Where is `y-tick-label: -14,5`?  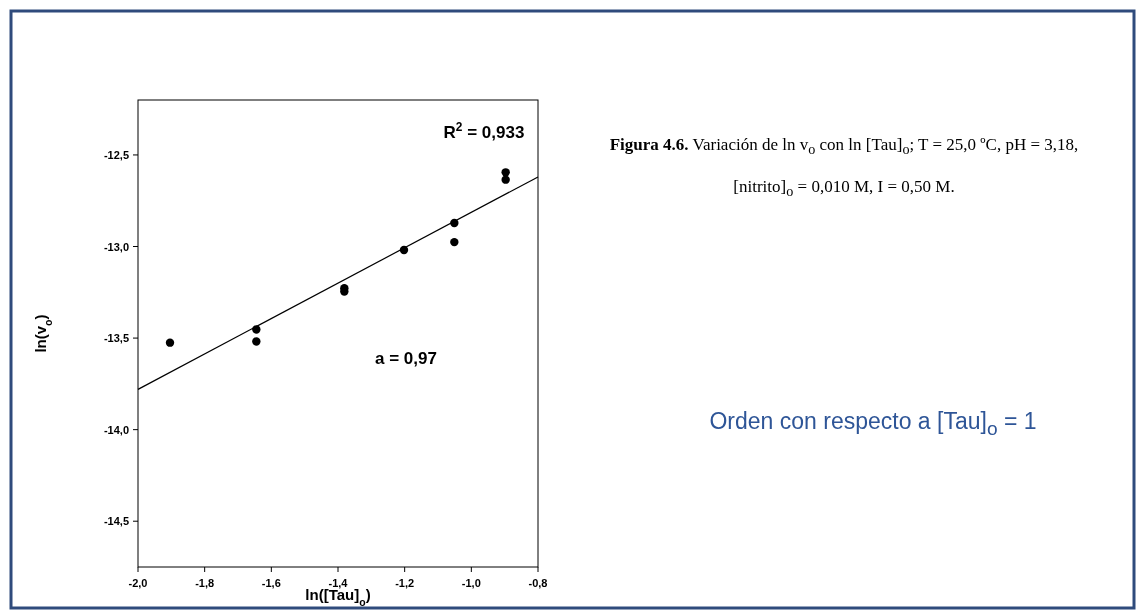 y-tick-label: -14,5 is located at coordinates (116, 521).